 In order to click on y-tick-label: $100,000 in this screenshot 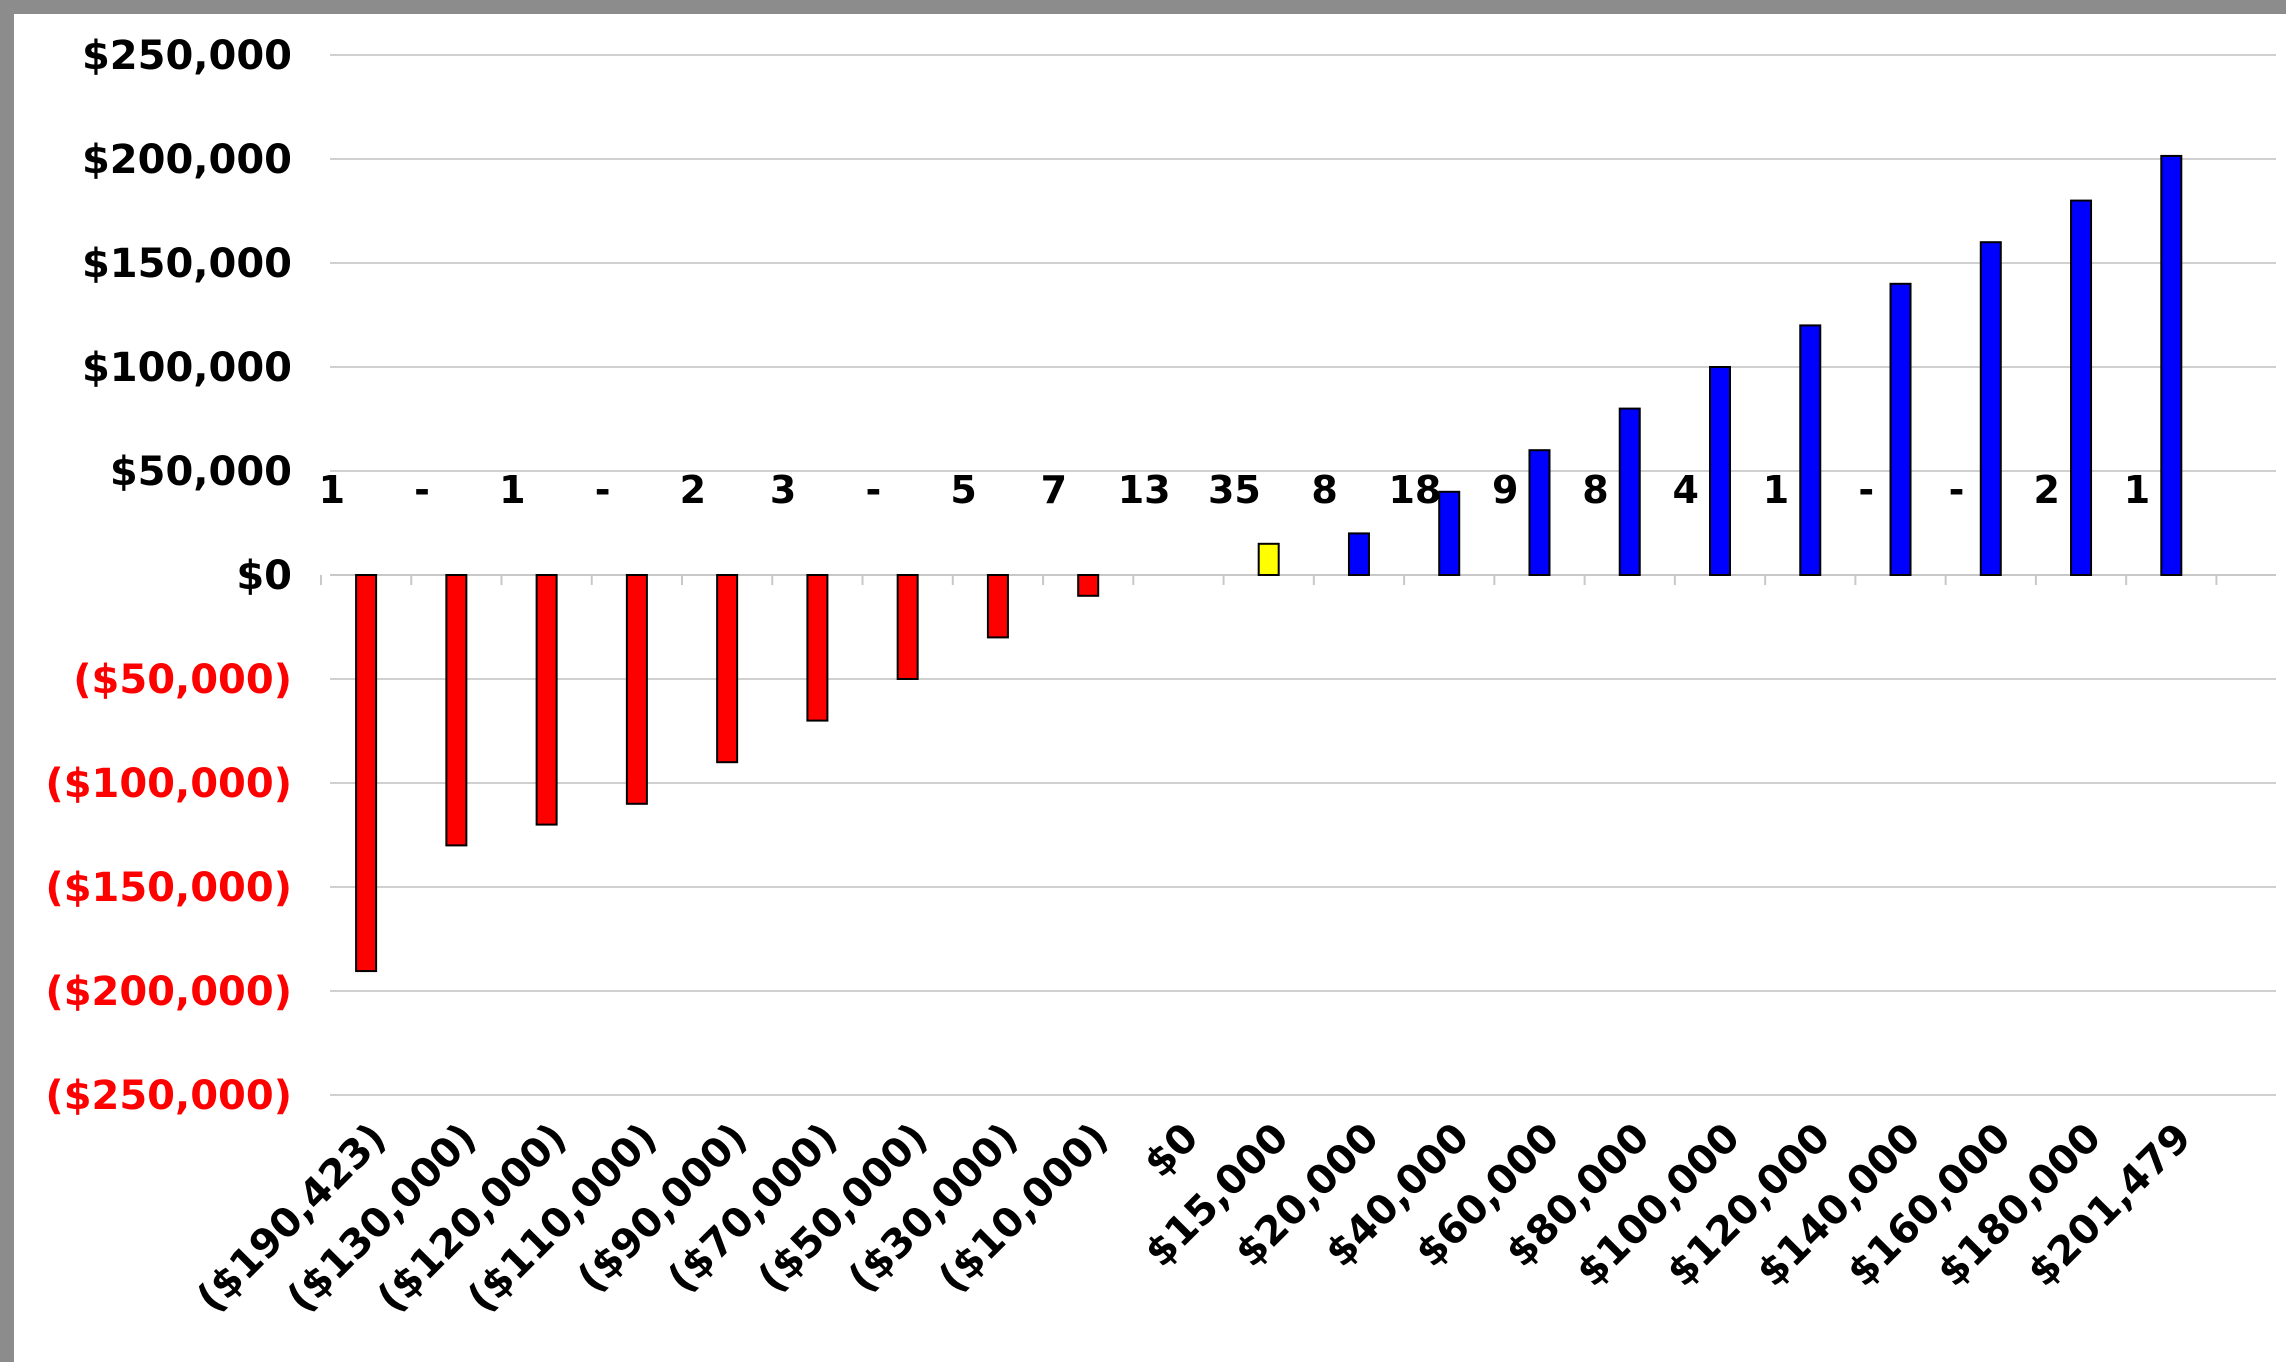, I will do `click(187, 368)`.